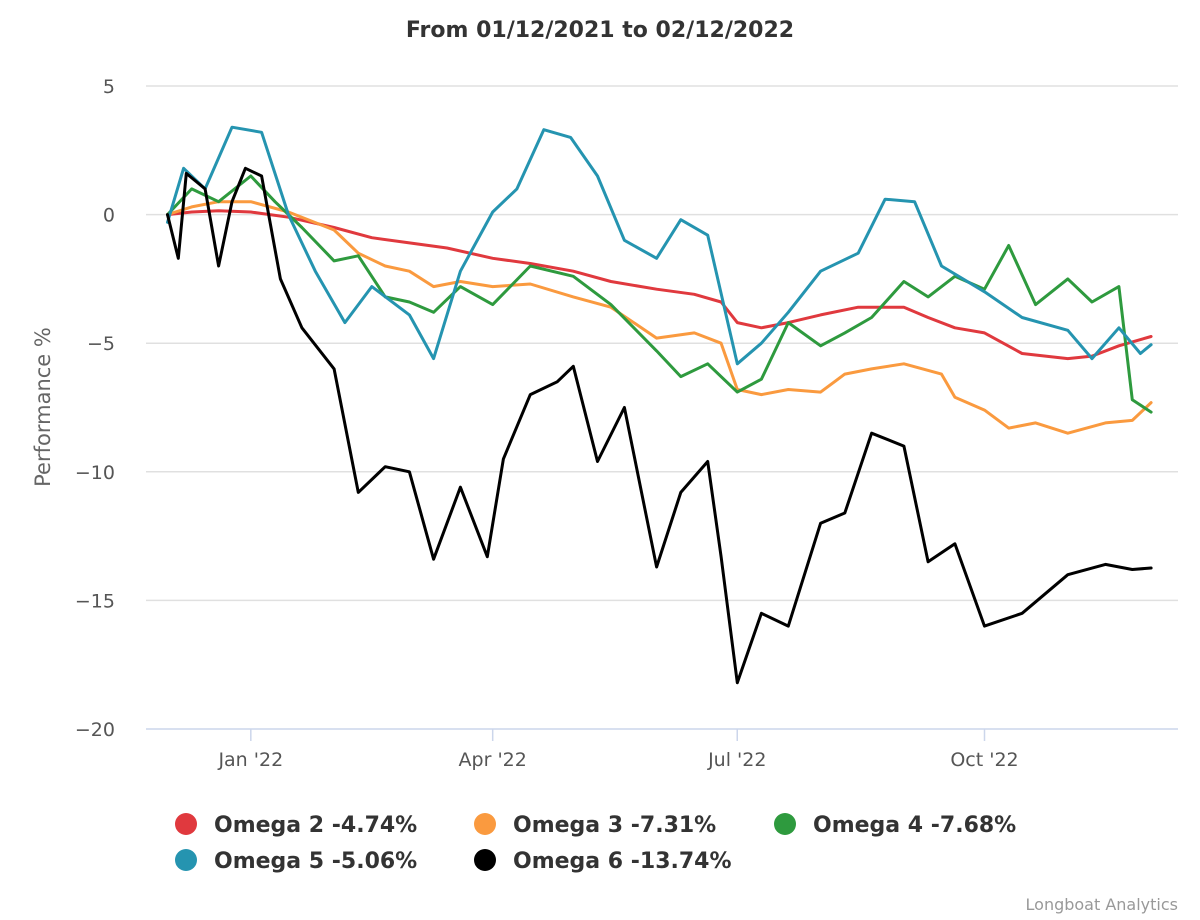  Describe the element at coordinates (315, 825) in the screenshot. I see `legend-label: Omega 2 -4.74%` at that location.